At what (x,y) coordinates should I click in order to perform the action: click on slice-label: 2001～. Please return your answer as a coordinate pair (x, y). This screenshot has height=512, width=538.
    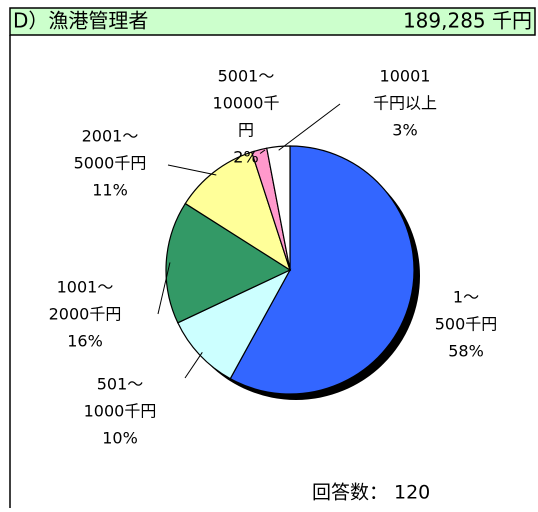
    Looking at the image, I should click on (110, 136).